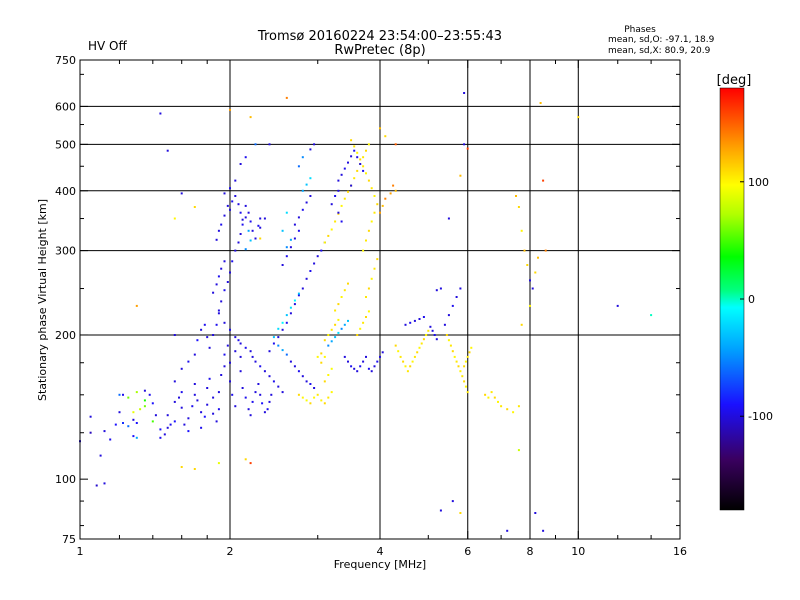 This screenshot has height=600, width=800. What do you see at coordinates (640, 30) in the screenshot?
I see `phases-heading: Phases` at bounding box center [640, 30].